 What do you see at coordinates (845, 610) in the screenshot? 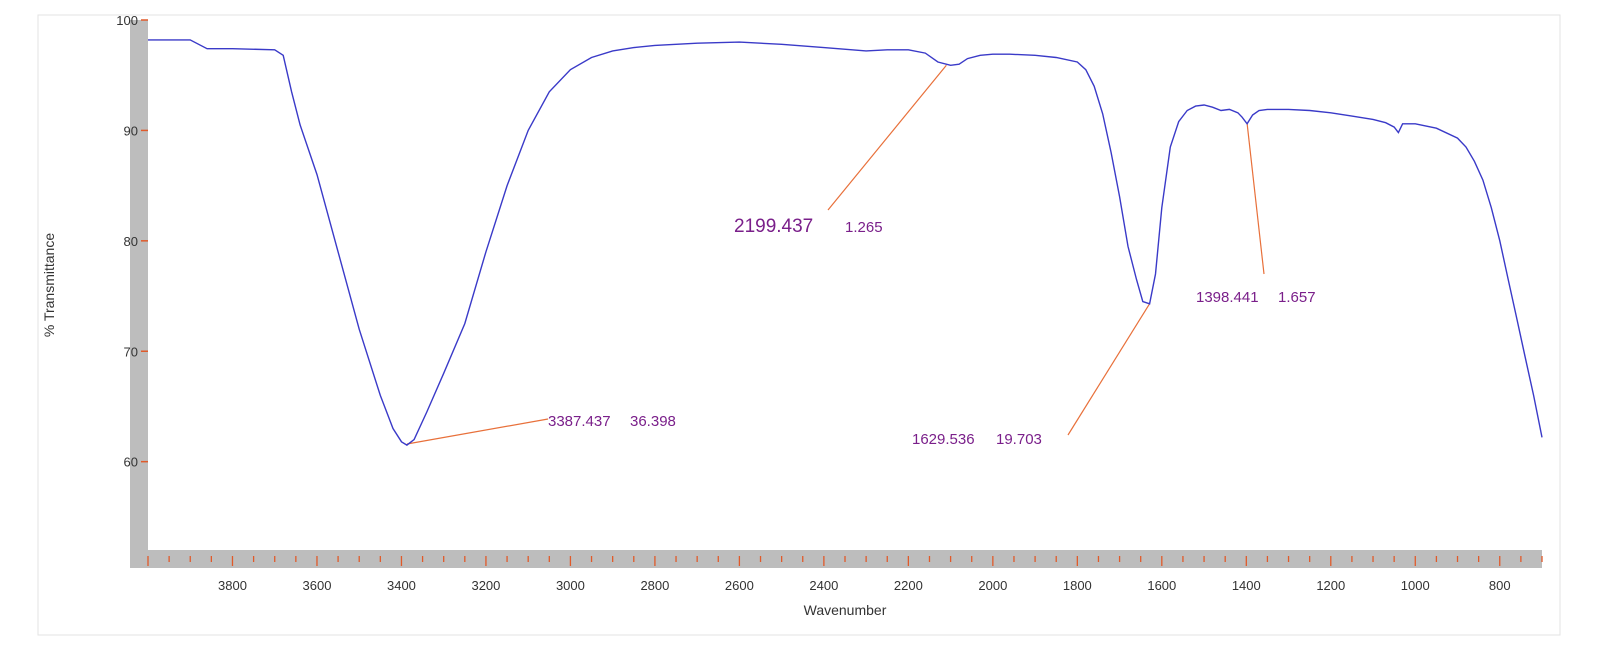
I see `x-axis-title: Wavenumber` at bounding box center [845, 610].